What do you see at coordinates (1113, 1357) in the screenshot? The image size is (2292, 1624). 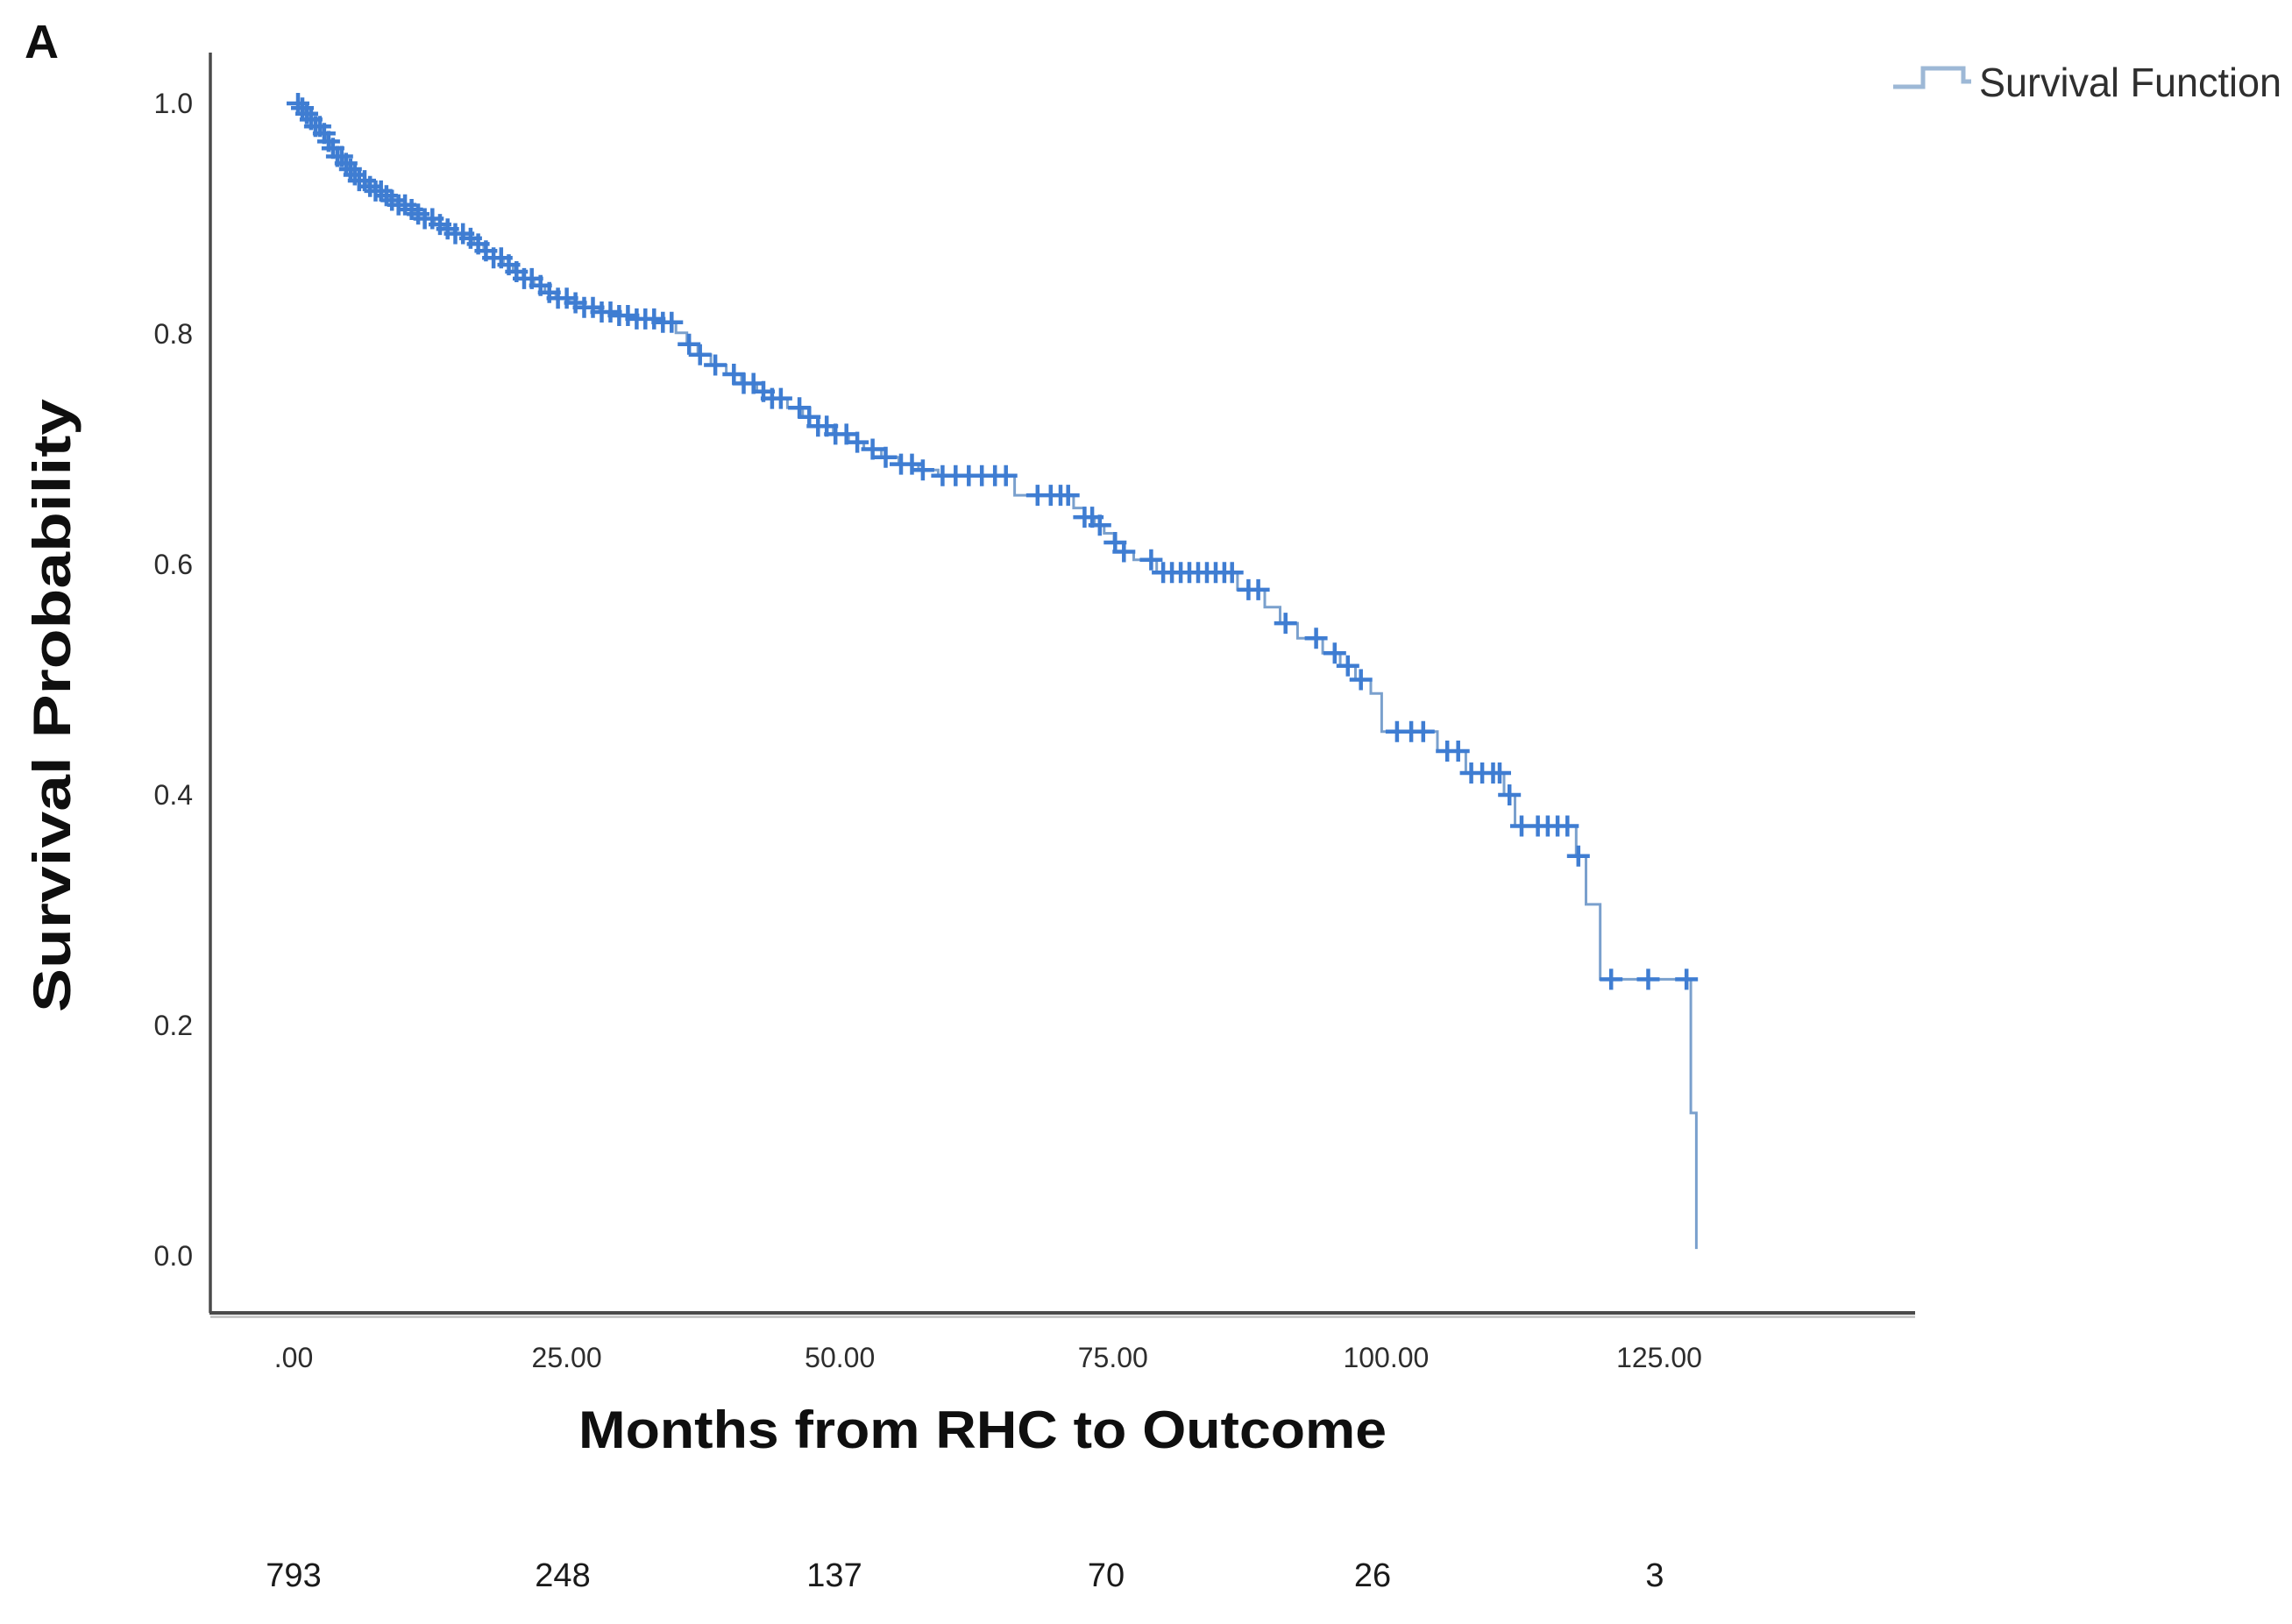 I see `x-tick-label: 75.00` at bounding box center [1113, 1357].